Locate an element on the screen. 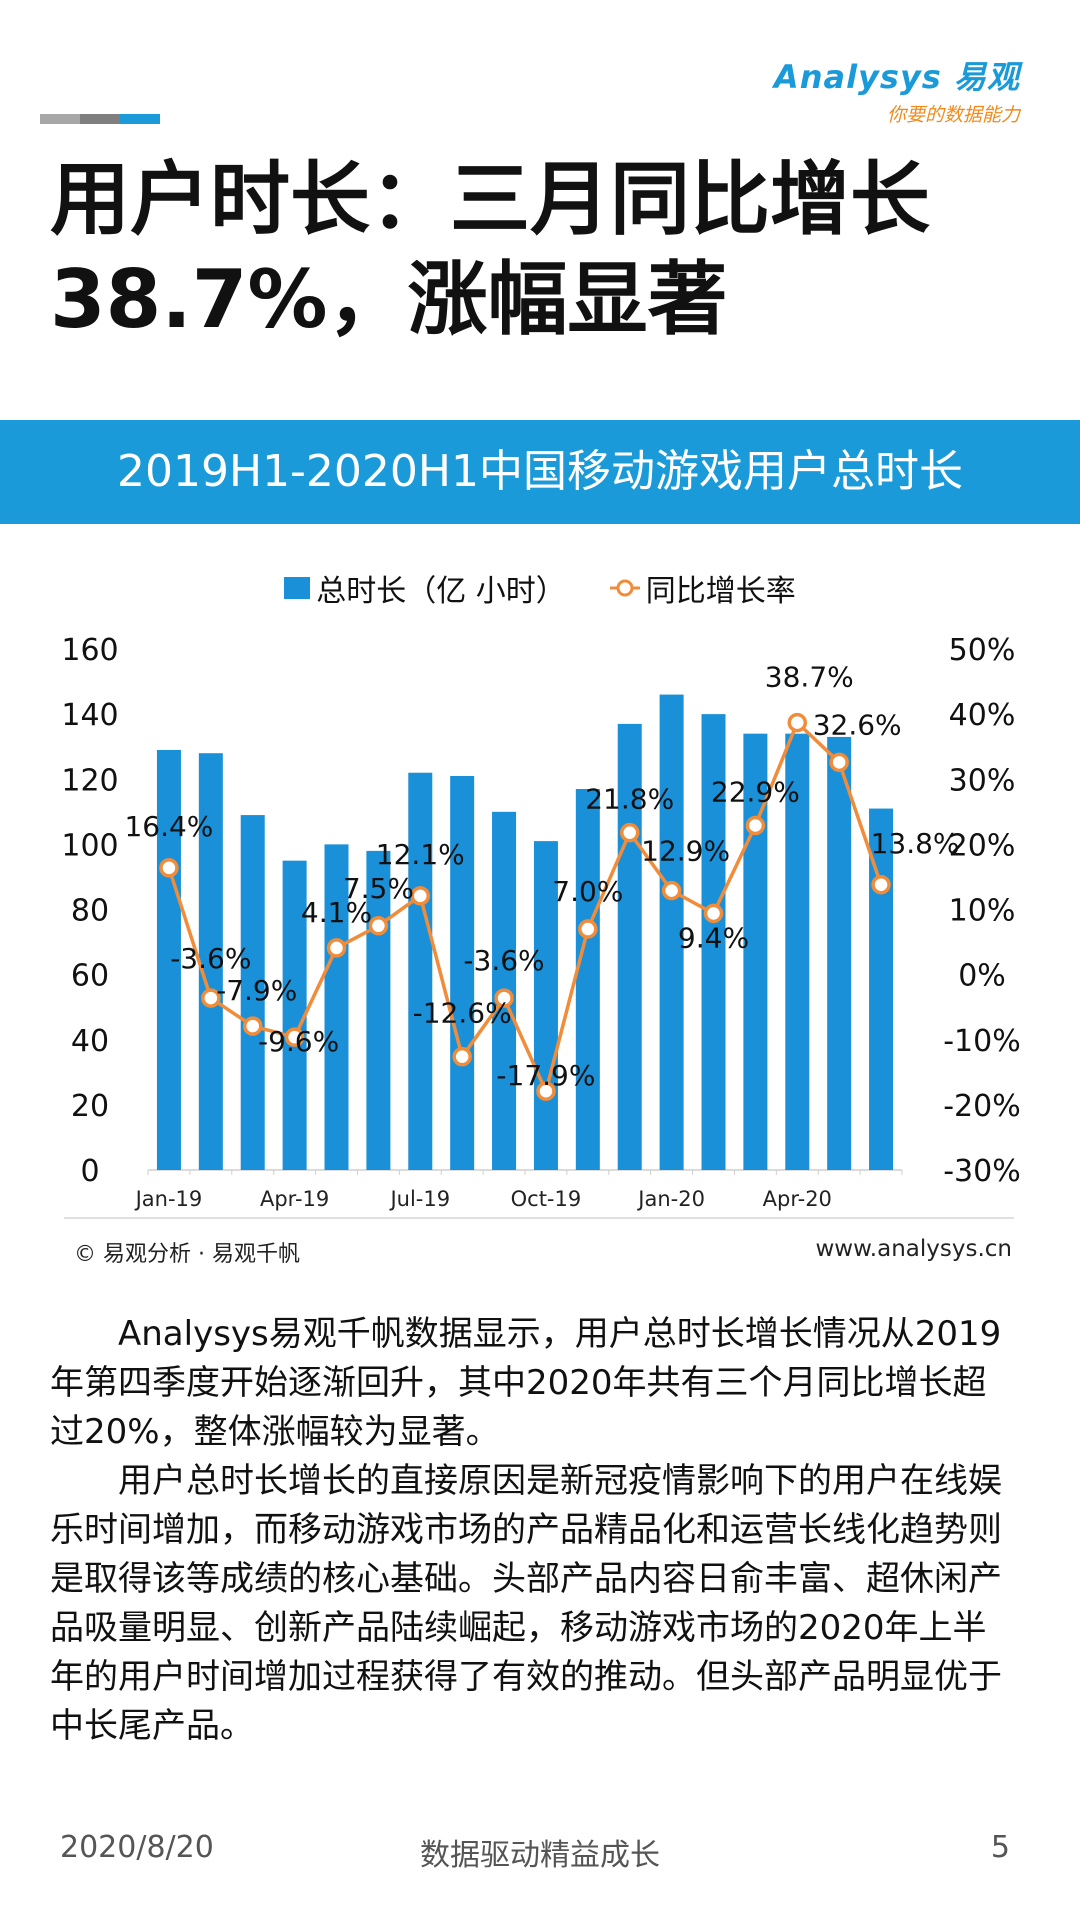 Image resolution: width=1080 pixels, height=1920 pixels. legend-item-line: 同比增长率 is located at coordinates (702, 588).